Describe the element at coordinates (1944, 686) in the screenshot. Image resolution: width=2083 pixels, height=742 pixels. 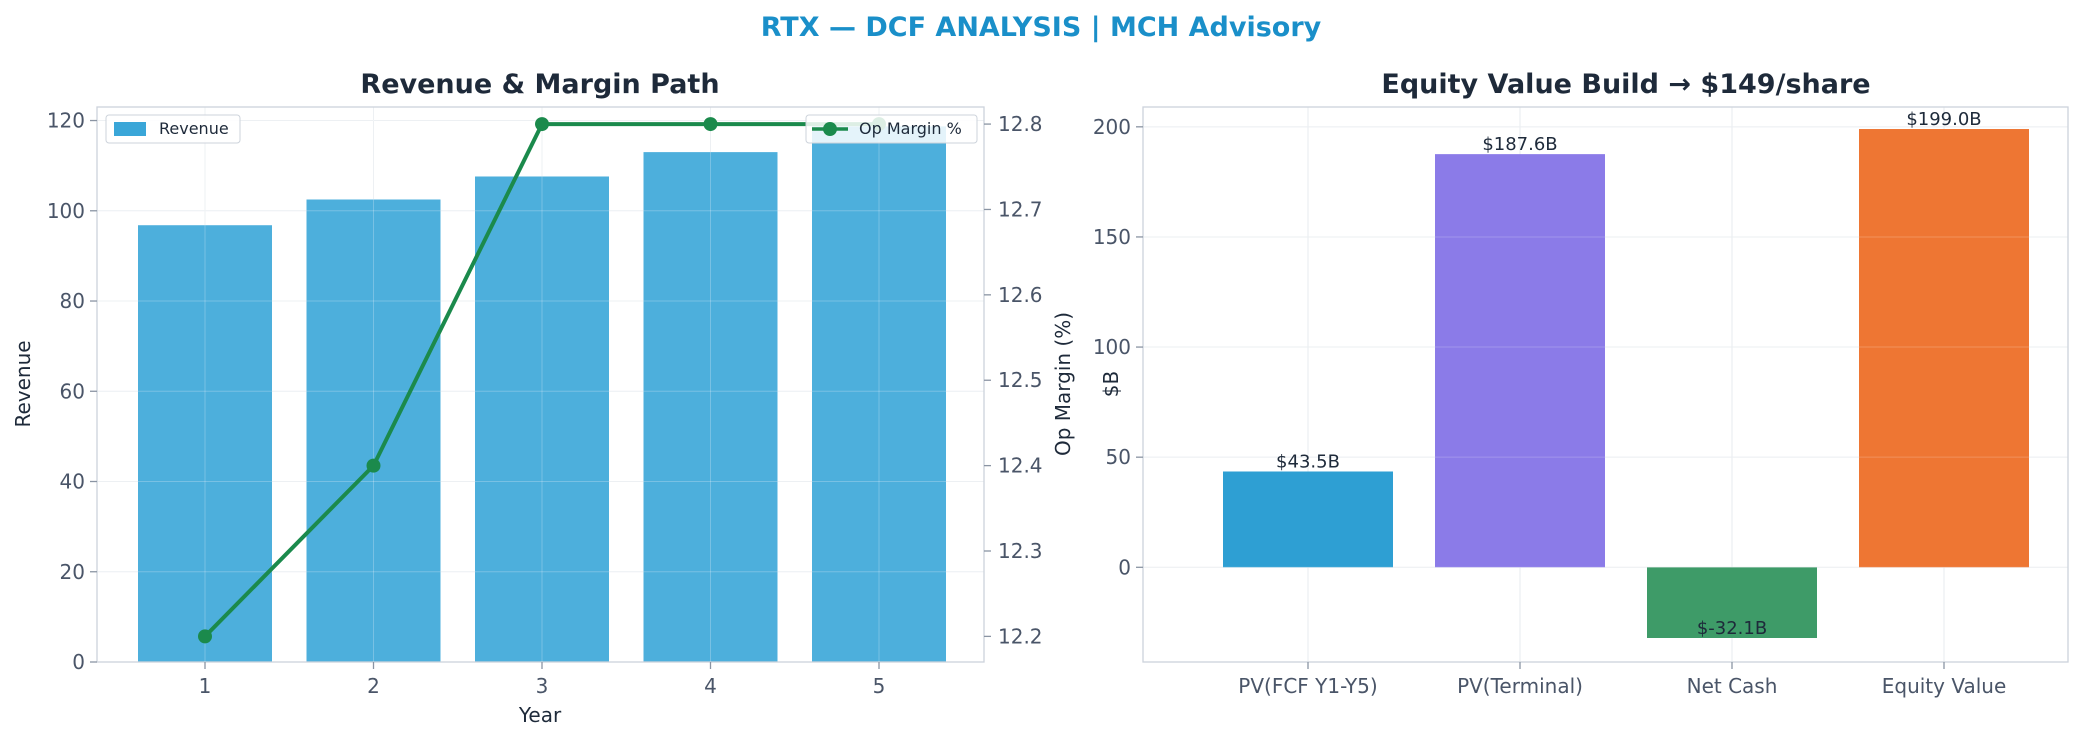
I see `x-tick-label: Equity Value` at that location.